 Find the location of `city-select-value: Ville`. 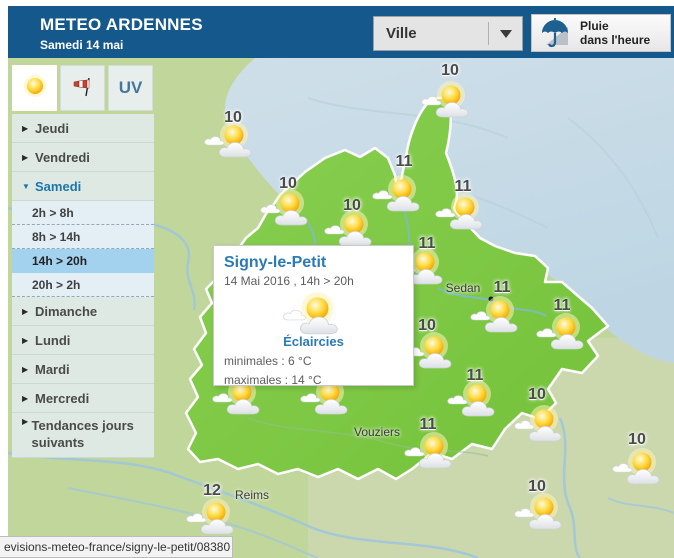

city-select-value: Ville is located at coordinates (401, 33).